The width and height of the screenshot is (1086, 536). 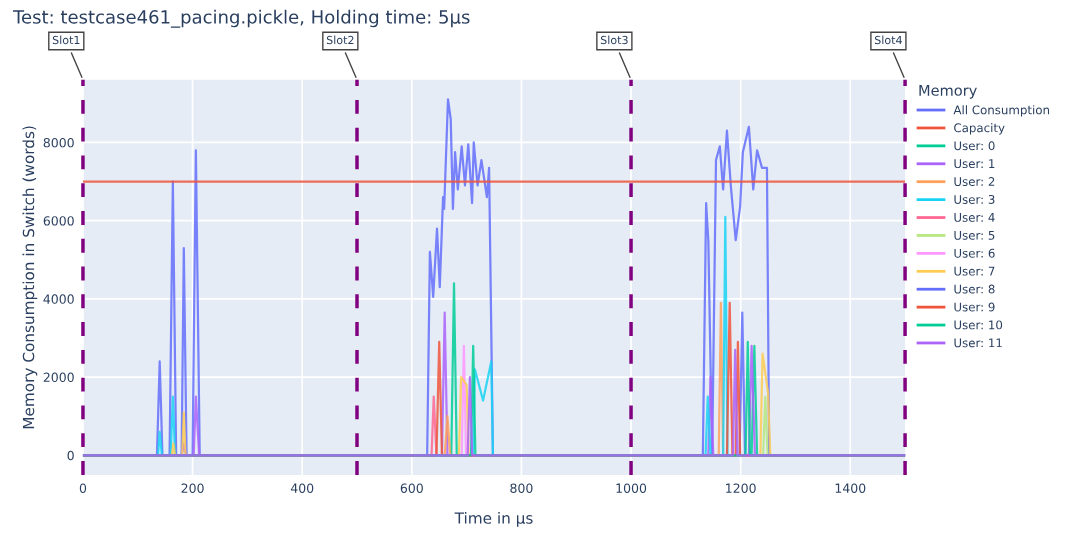 I want to click on x-tick-label: 400, so click(x=302, y=488).